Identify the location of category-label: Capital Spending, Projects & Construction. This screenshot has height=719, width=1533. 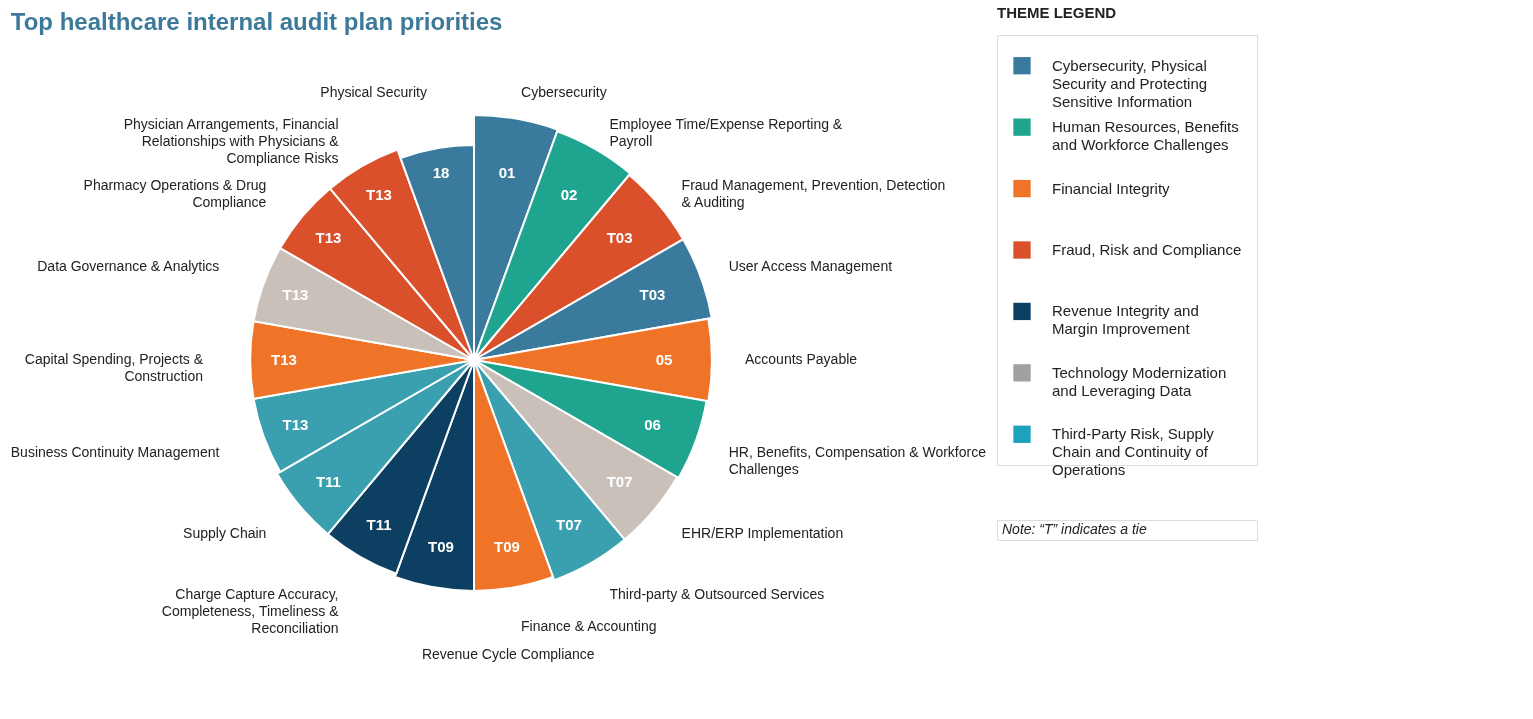
(114, 367).